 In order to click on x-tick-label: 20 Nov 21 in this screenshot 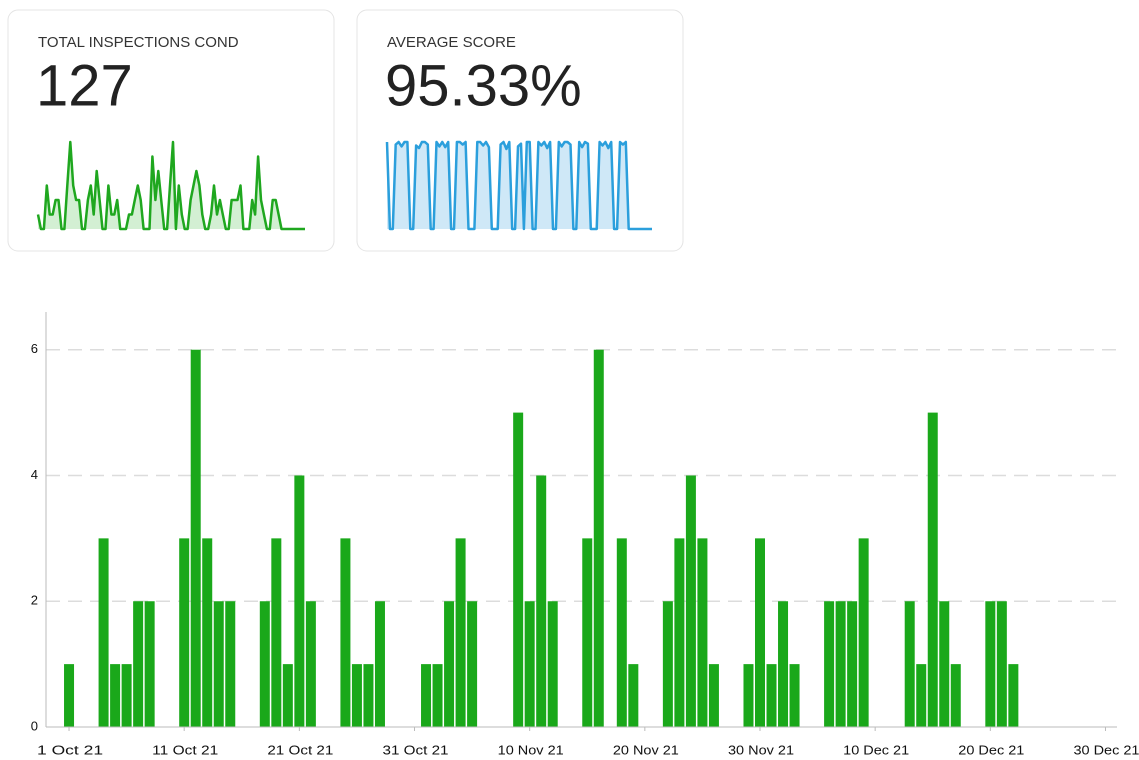, I will do `click(646, 749)`.